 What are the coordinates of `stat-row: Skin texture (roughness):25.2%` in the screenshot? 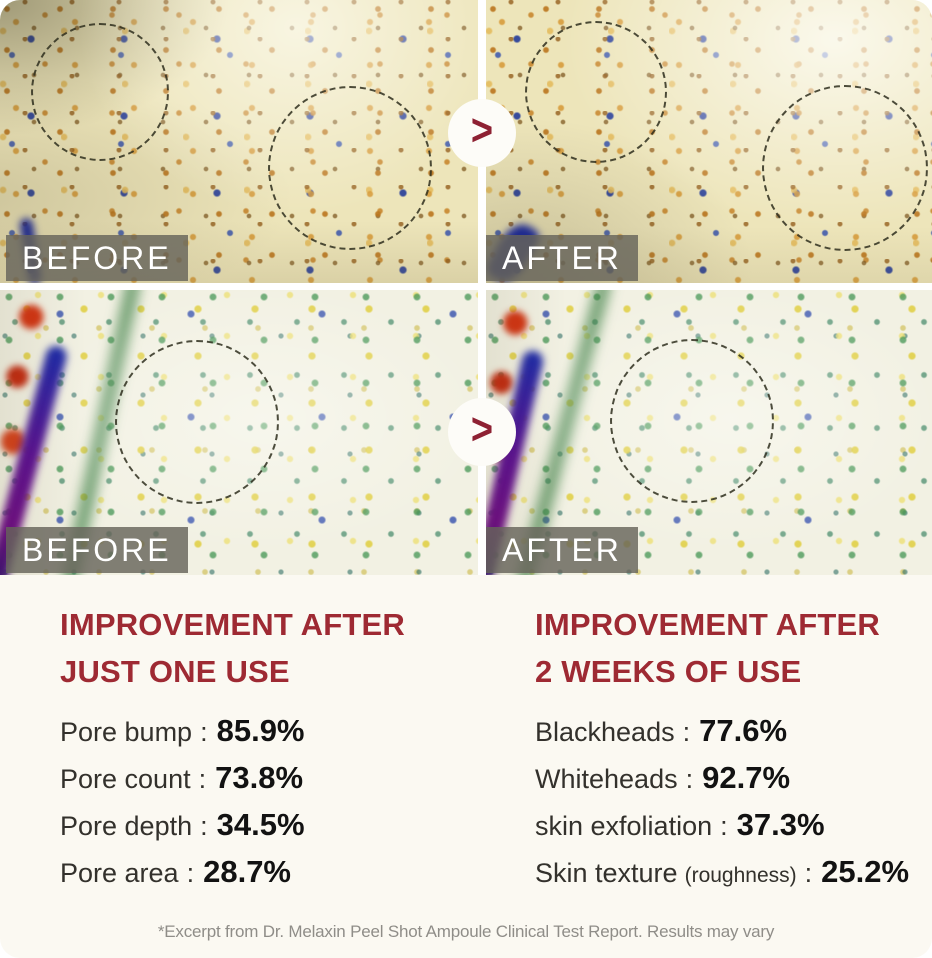 It's located at (722, 874).